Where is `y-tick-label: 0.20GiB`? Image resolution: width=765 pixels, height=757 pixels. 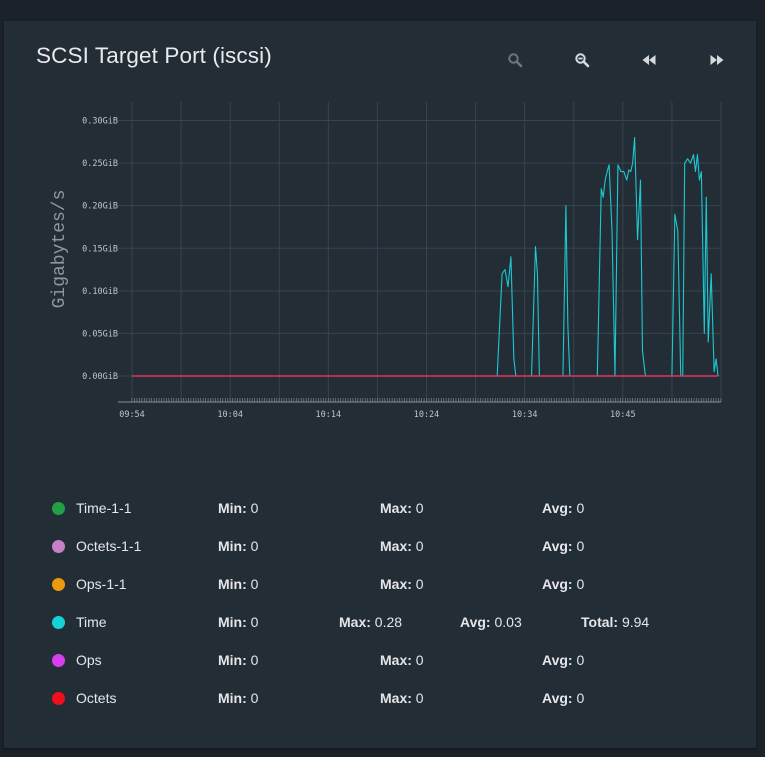 y-tick-label: 0.20GiB is located at coordinates (100, 207).